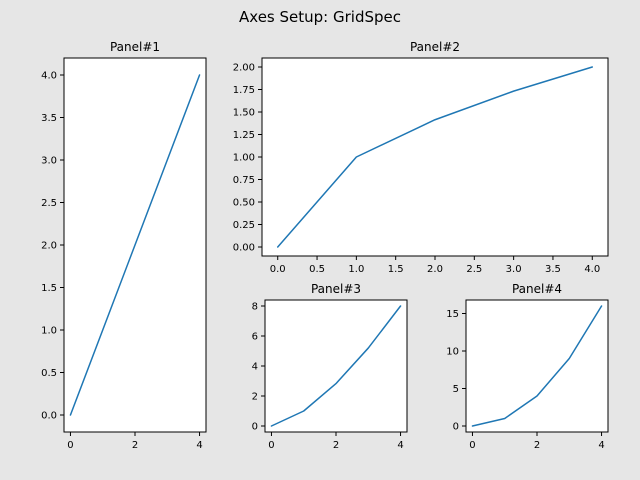 The height and width of the screenshot is (480, 640). What do you see at coordinates (49, 118) in the screenshot?
I see `panel-1-ytick-label: 3.5` at bounding box center [49, 118].